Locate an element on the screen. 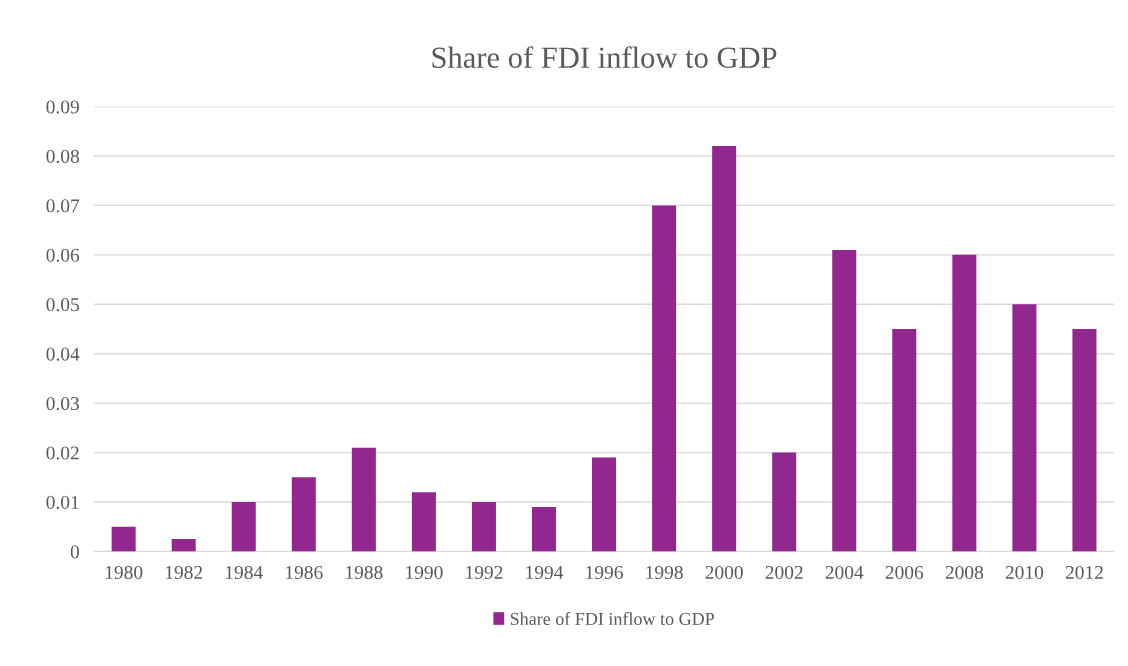 This screenshot has height=666, width=1128. x-tick-label: 2008 is located at coordinates (964, 572).